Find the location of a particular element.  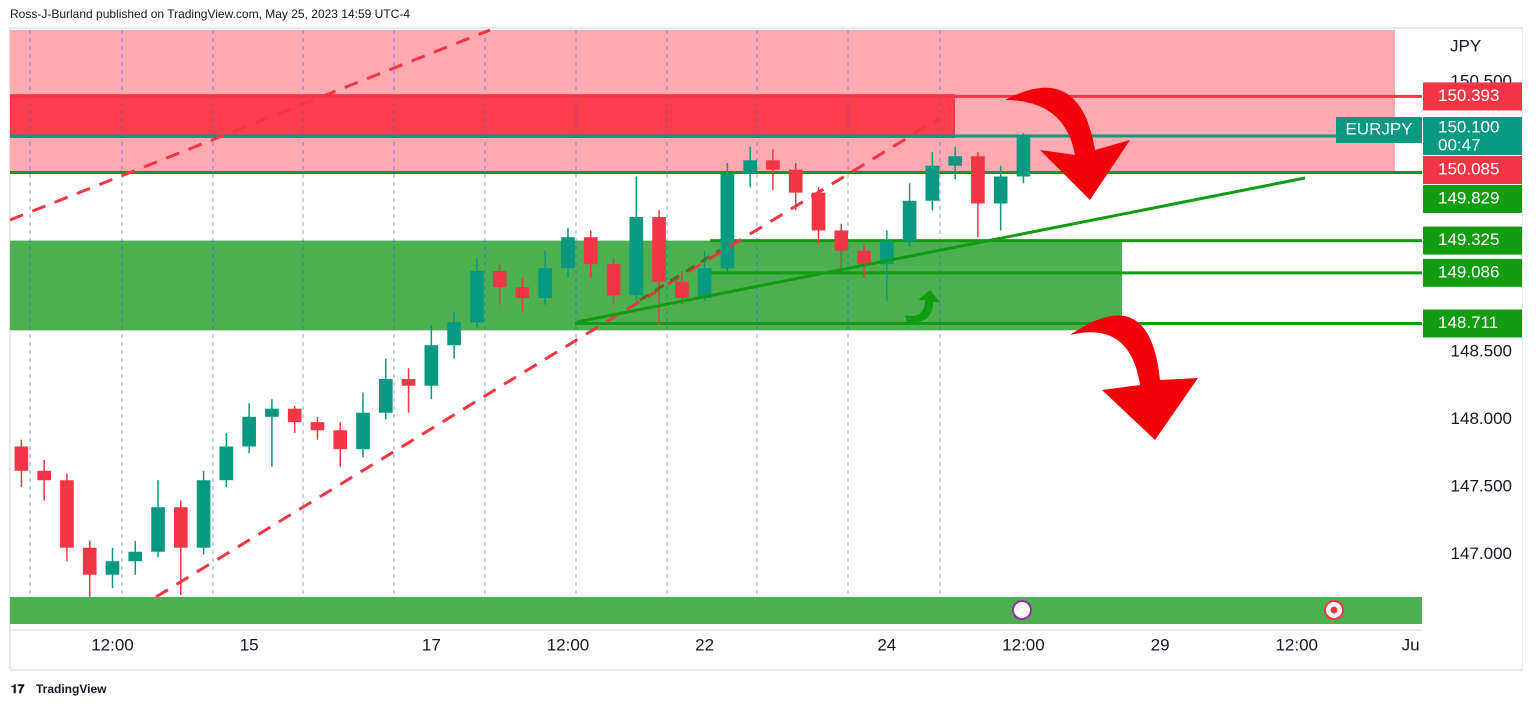

price-label: 150.393 is located at coordinates (1468, 95).